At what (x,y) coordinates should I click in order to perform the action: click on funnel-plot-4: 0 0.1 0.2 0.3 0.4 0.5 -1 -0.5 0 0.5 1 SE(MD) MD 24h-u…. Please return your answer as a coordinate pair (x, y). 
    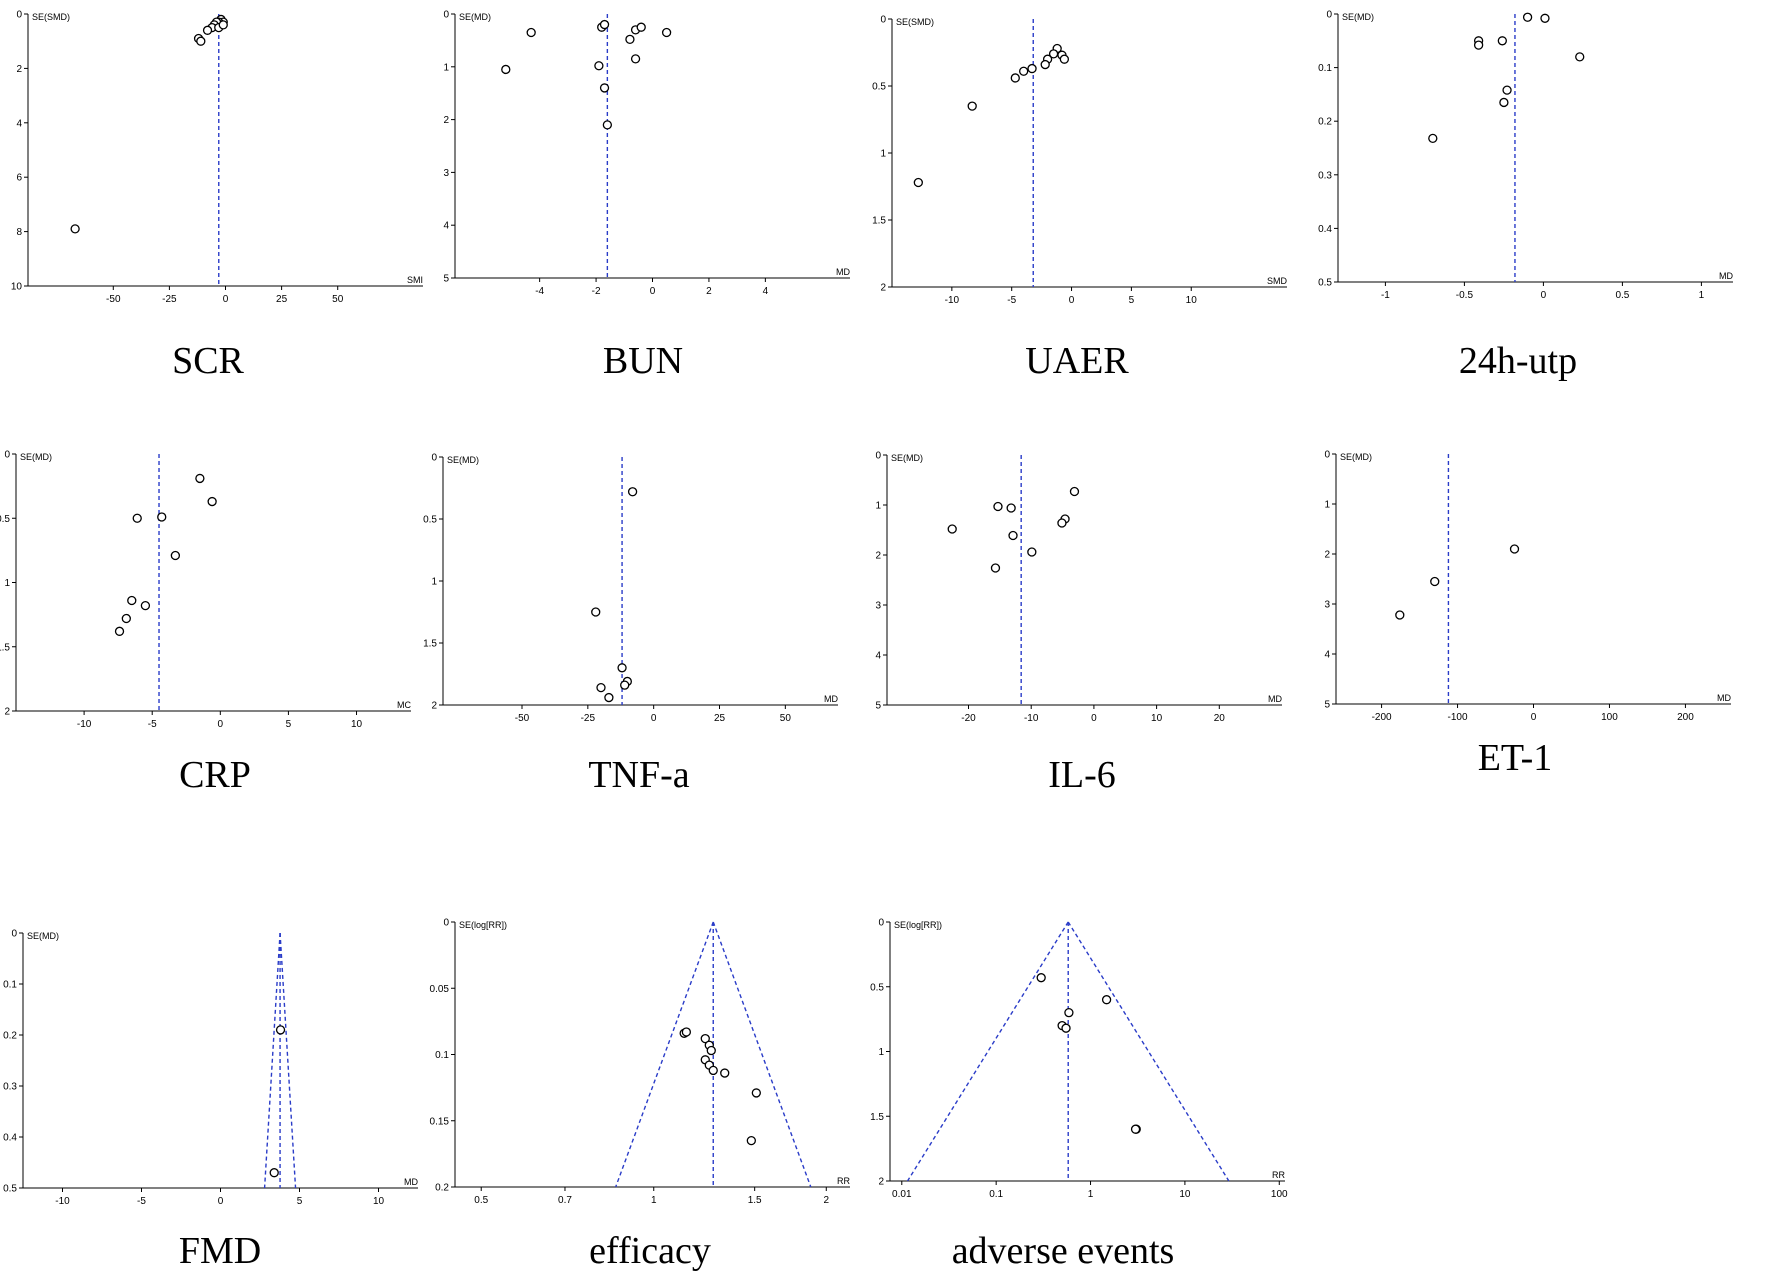
    Looking at the image, I should click on (1525, 196).